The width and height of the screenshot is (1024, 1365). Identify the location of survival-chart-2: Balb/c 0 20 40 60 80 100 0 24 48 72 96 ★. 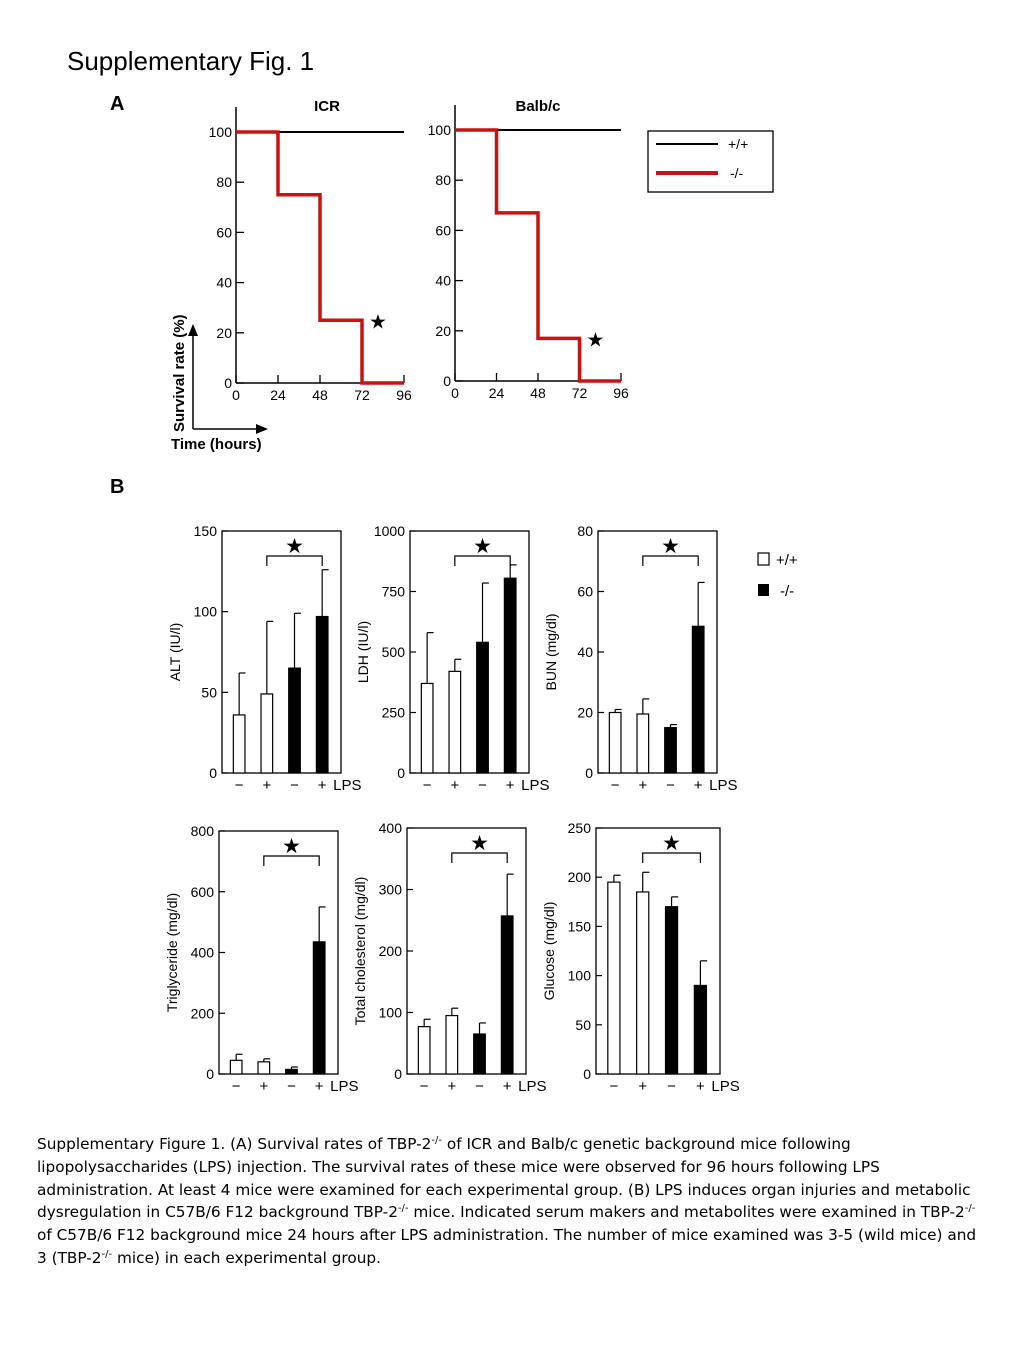
(528, 249).